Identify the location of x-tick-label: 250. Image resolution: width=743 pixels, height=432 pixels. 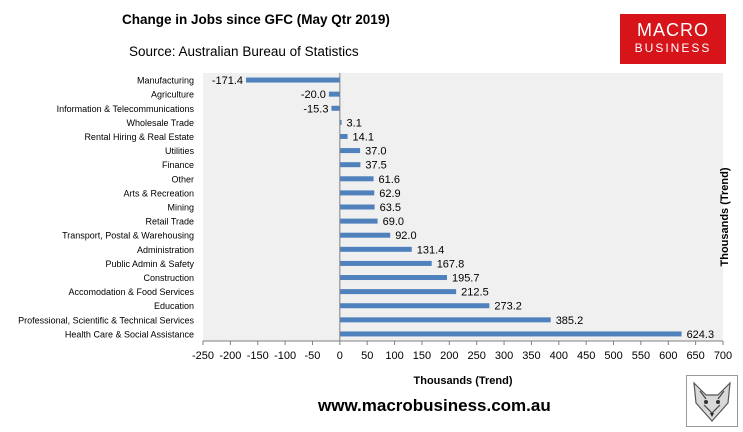
(477, 356).